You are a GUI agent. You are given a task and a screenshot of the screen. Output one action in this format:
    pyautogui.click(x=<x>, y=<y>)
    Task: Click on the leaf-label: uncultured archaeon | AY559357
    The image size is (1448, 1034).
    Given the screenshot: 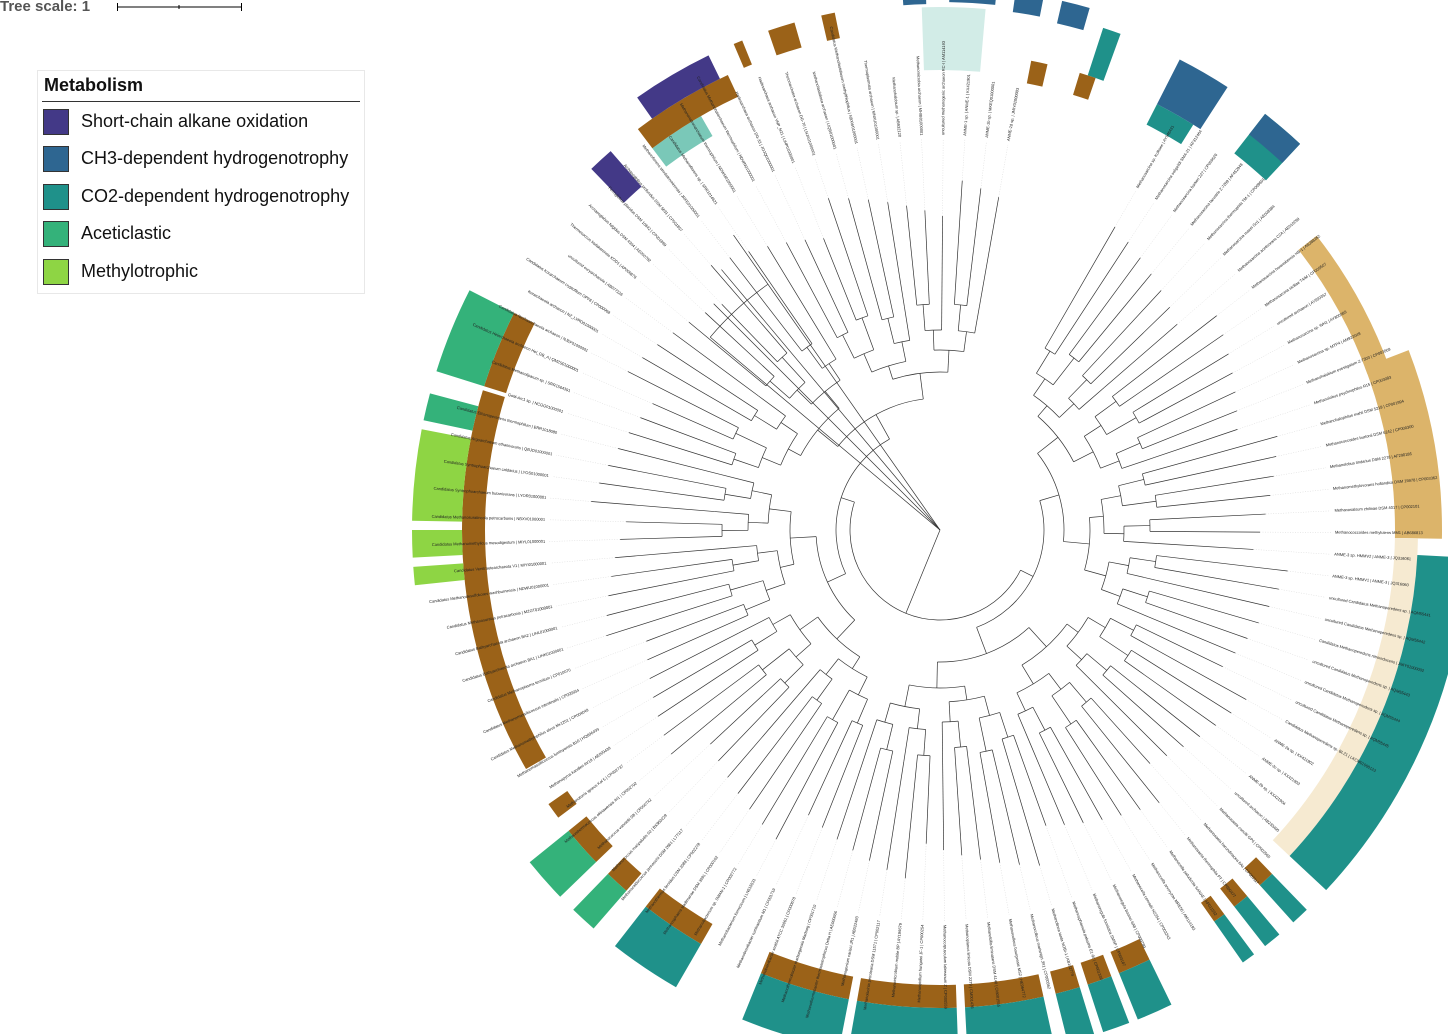 What is the action you would take?
    pyautogui.click(x=1302, y=308)
    